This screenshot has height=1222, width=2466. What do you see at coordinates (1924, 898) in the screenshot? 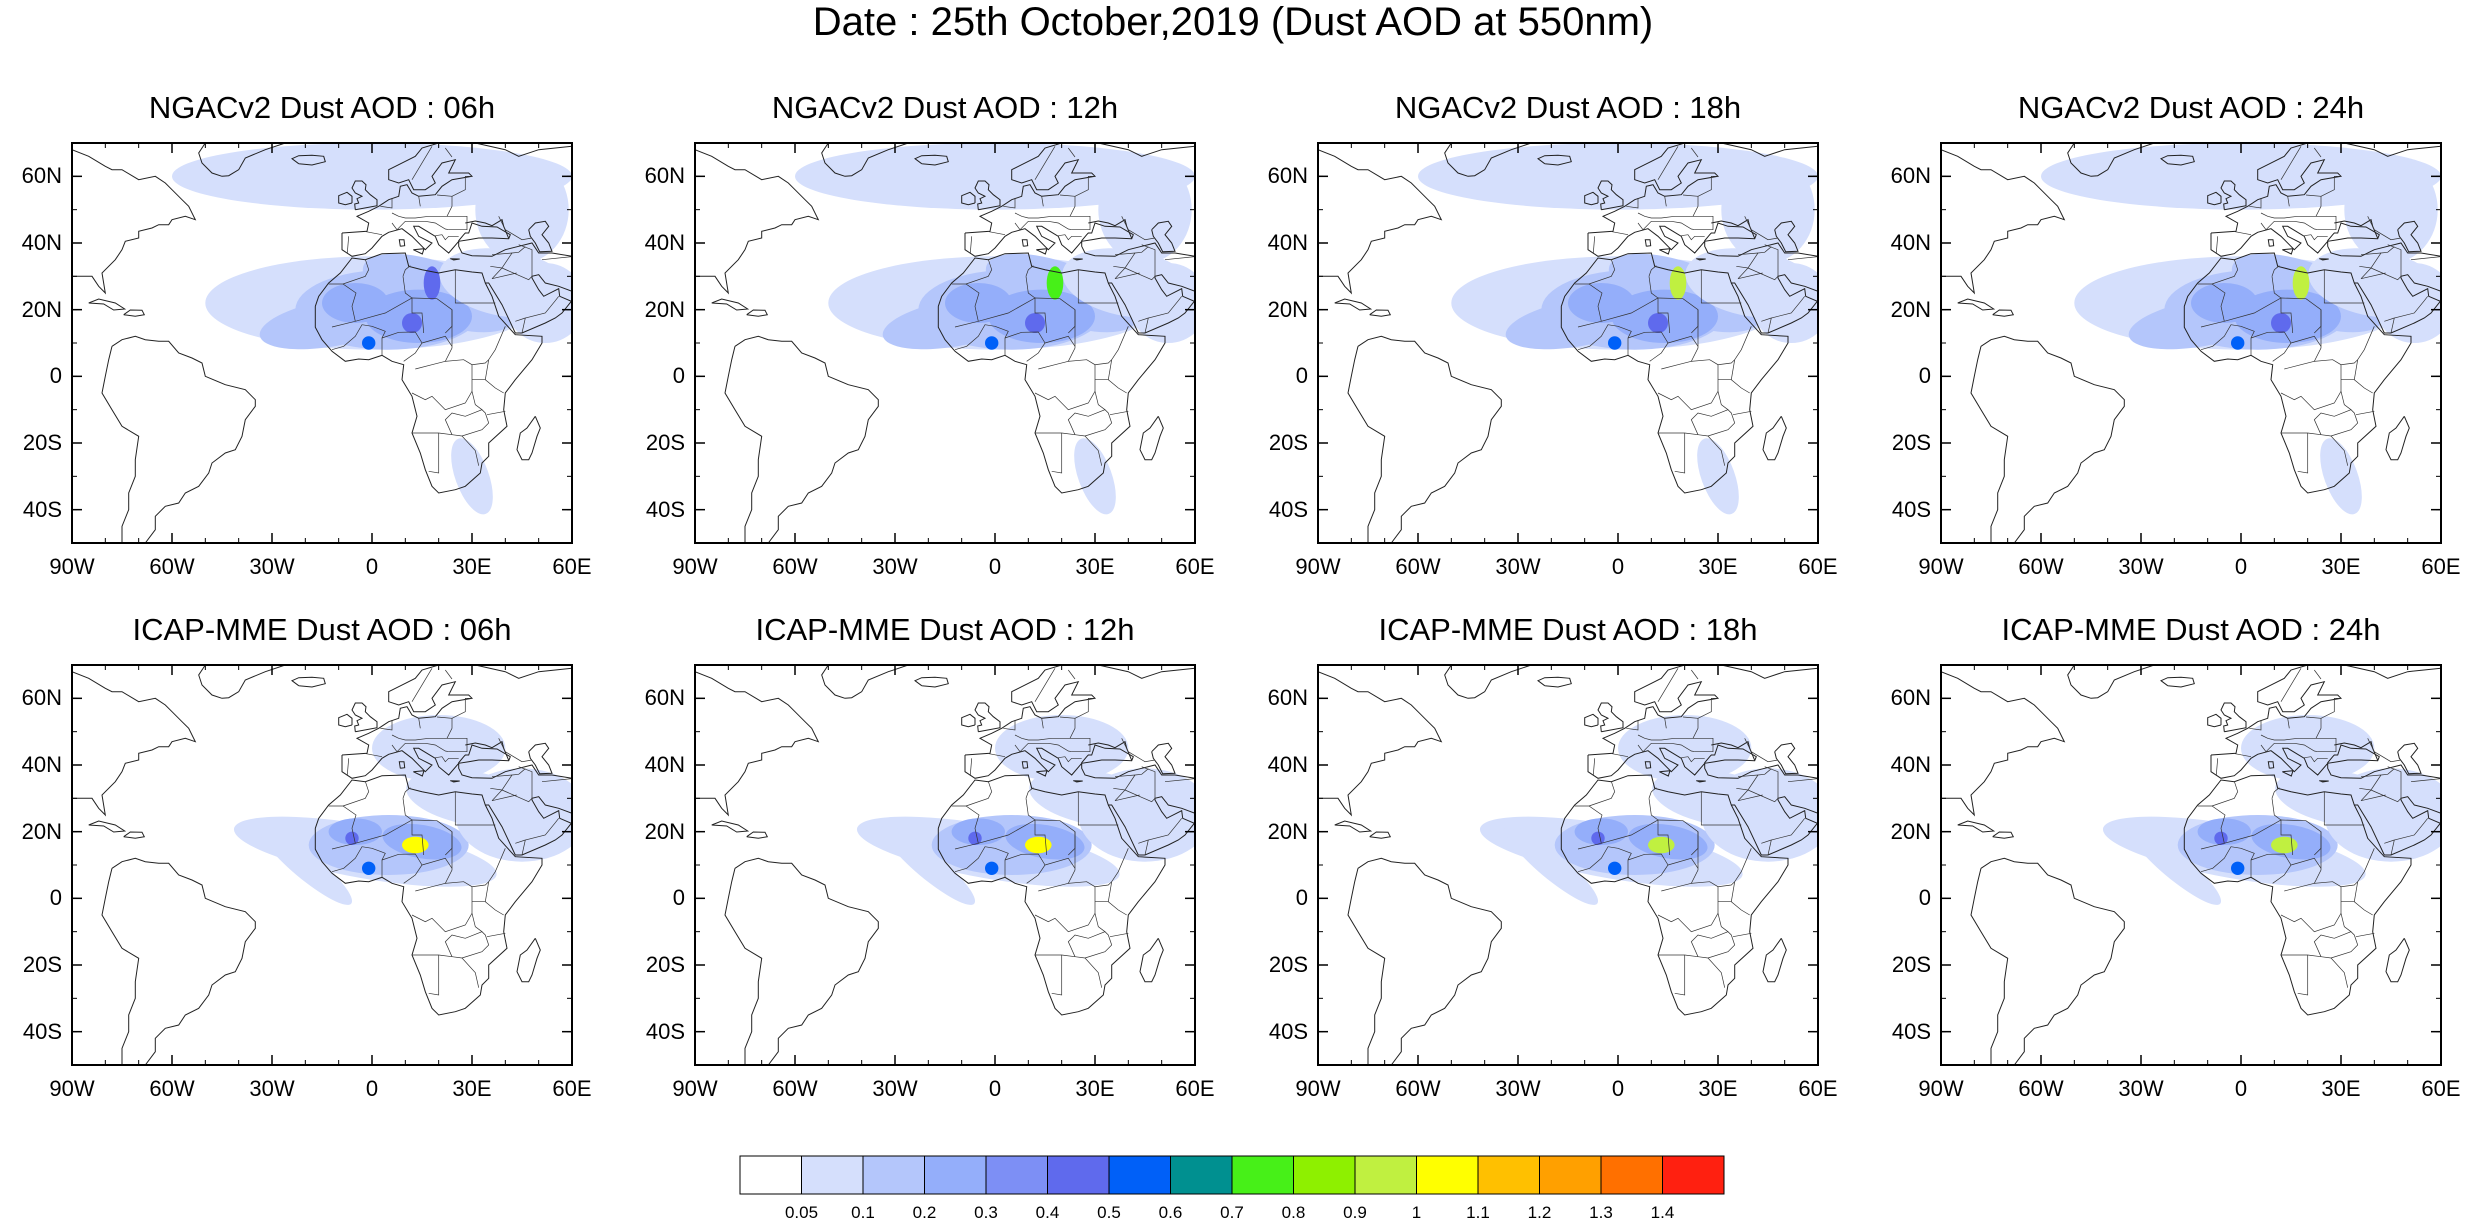
I see `lat-tick-label: 0` at bounding box center [1924, 898].